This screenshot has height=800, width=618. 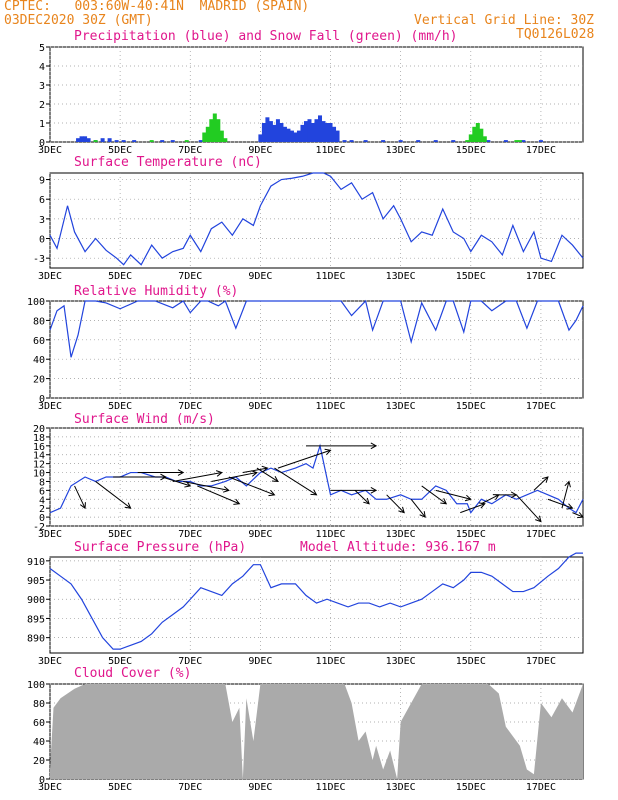 I want to click on rh-xtick-label: 11DEC, so click(x=330, y=406).